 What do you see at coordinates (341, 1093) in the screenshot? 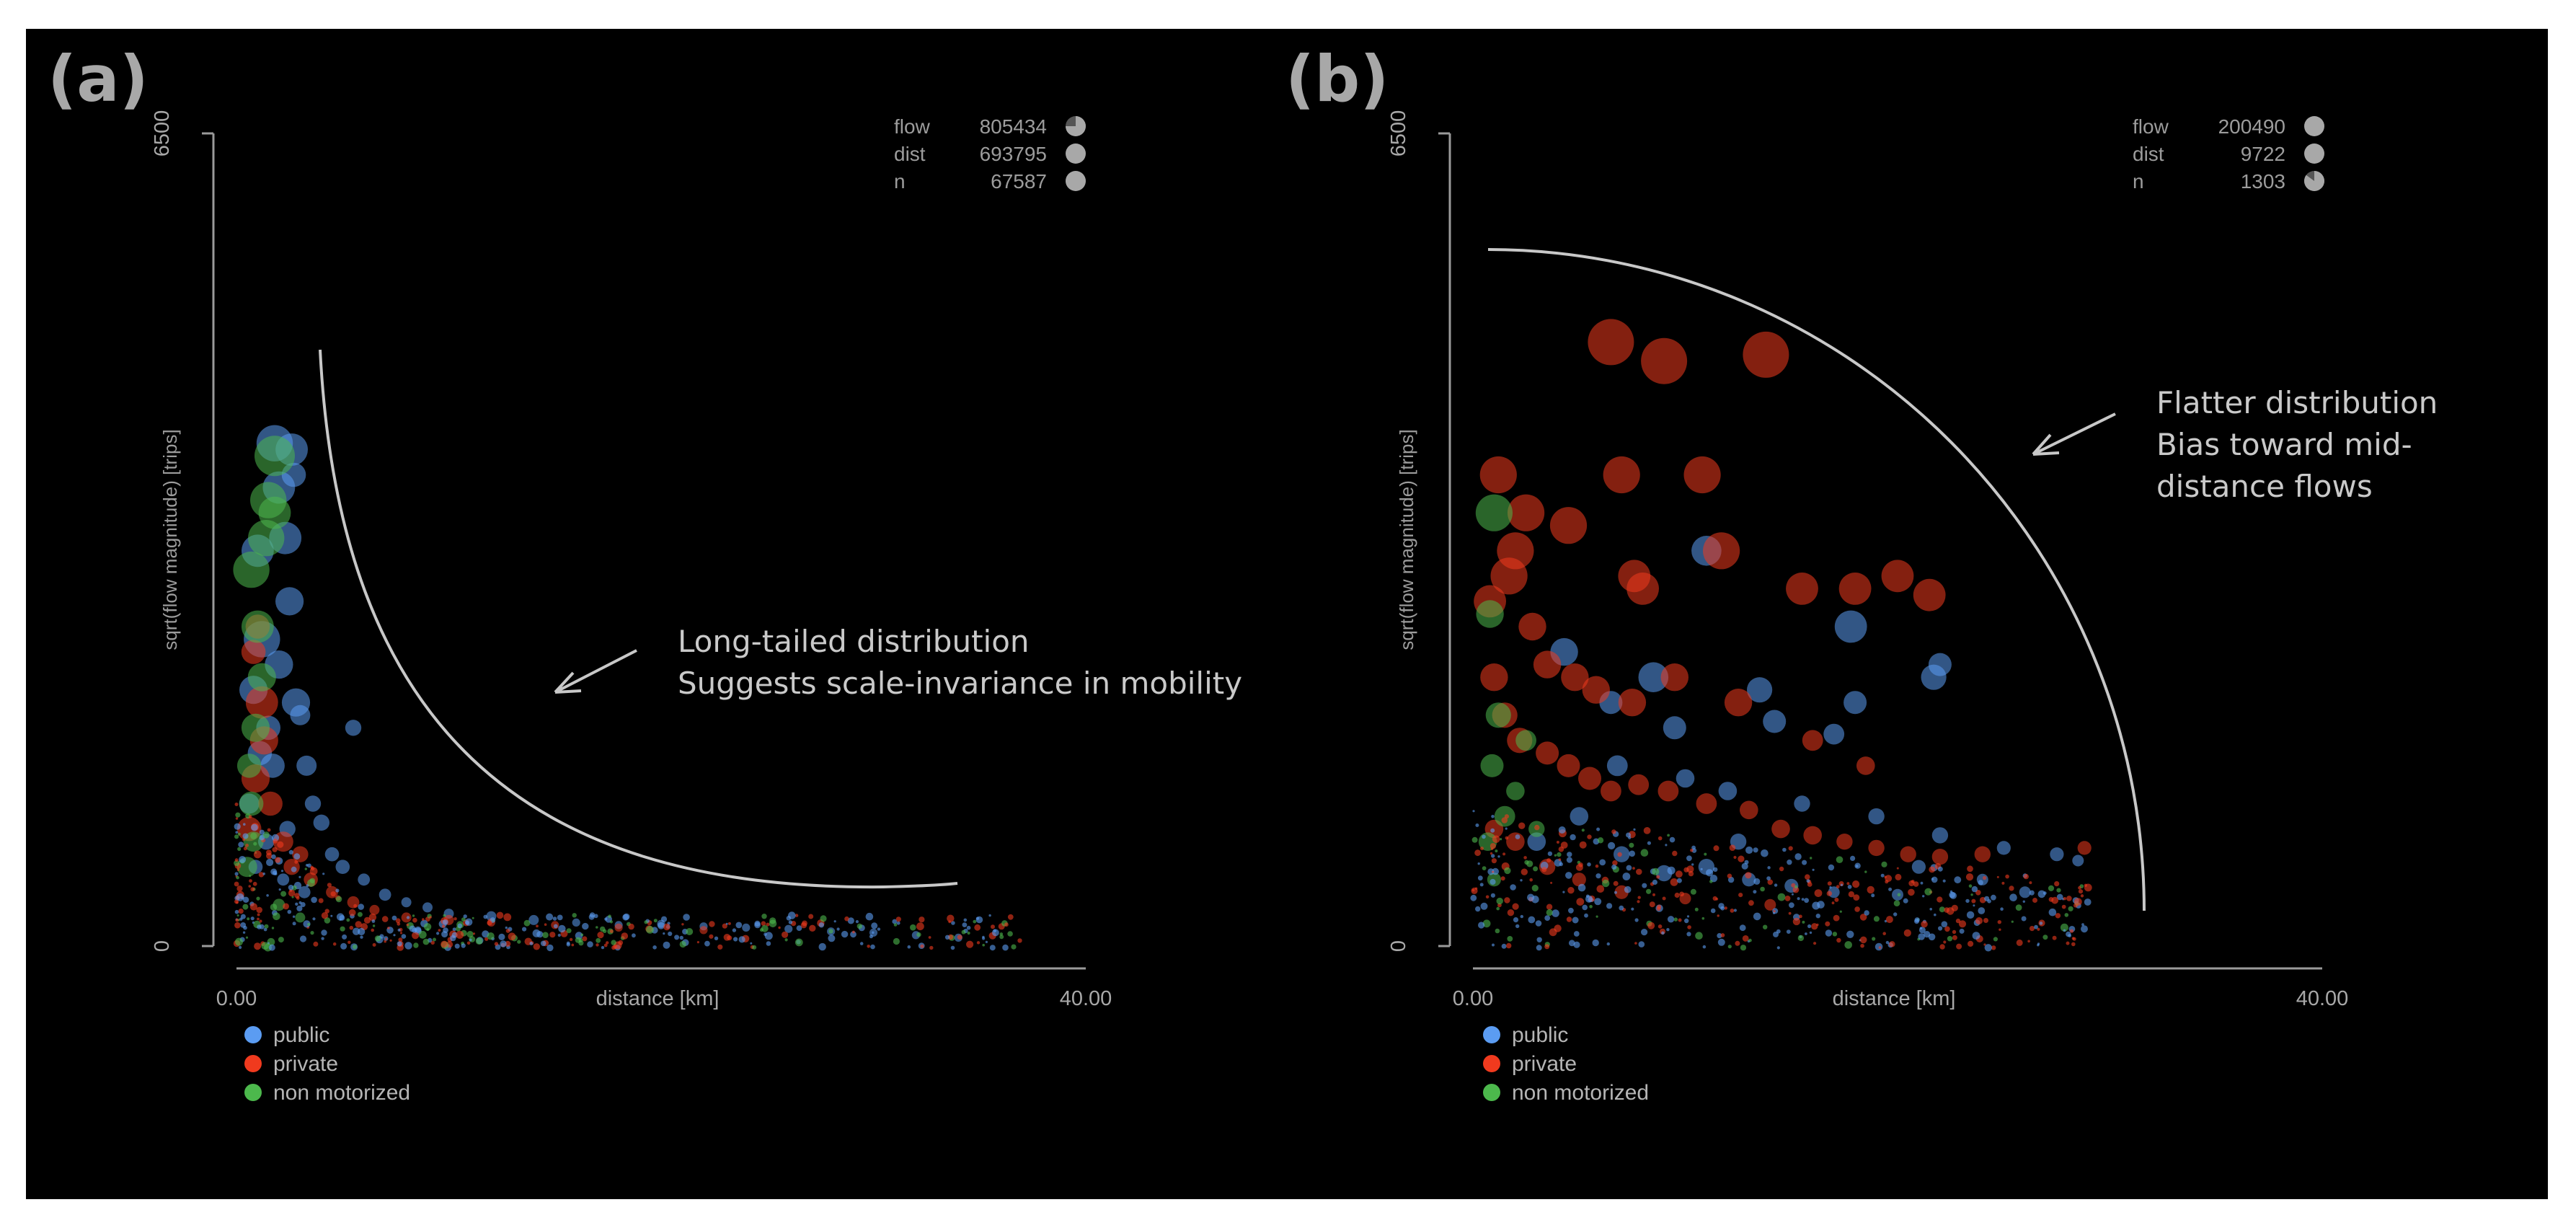
I see `legend-label: non motorized` at bounding box center [341, 1093].